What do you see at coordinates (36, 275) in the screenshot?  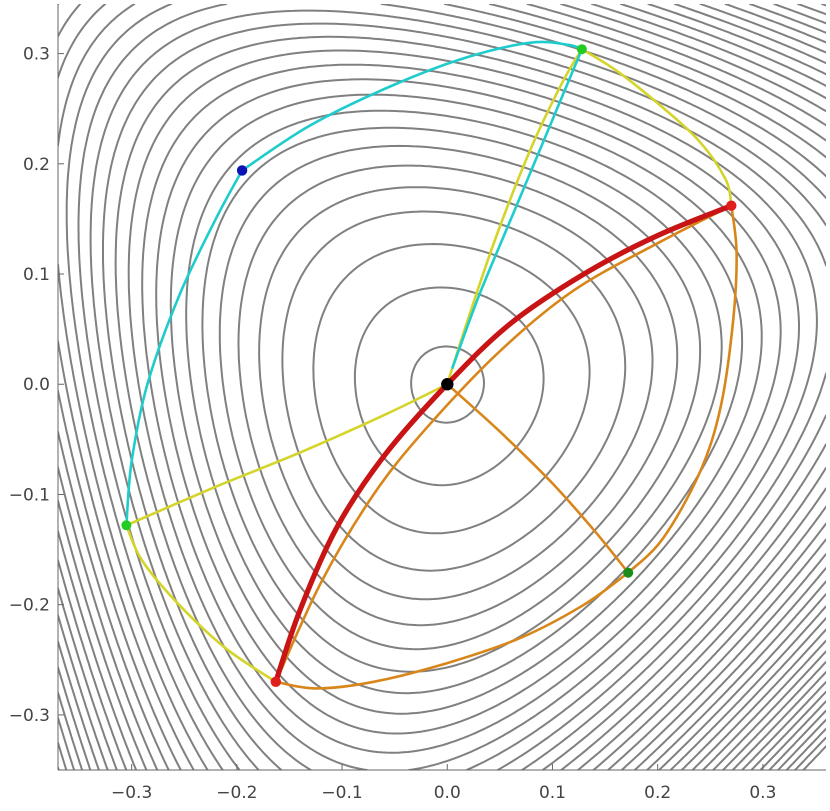 I see `y-tick-label: 0.1` at bounding box center [36, 275].